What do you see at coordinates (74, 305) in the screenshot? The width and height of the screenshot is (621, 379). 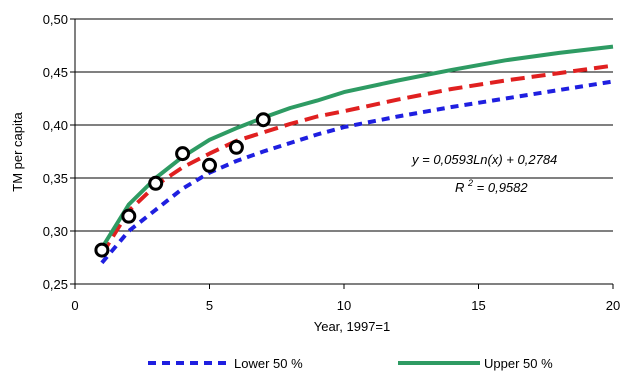 I see `x-tick-label: 0` at bounding box center [74, 305].